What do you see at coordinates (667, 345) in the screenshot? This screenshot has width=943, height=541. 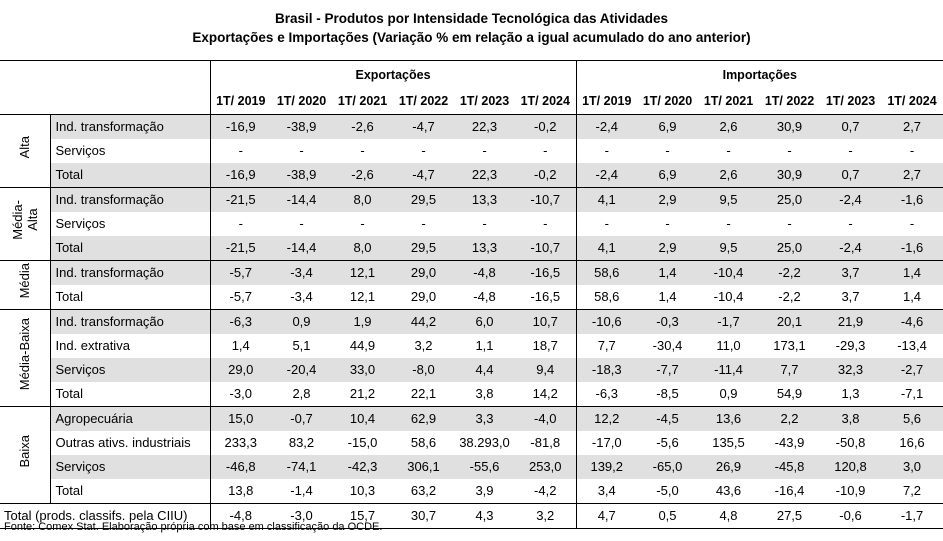 I see `import-value: -30,4` at bounding box center [667, 345].